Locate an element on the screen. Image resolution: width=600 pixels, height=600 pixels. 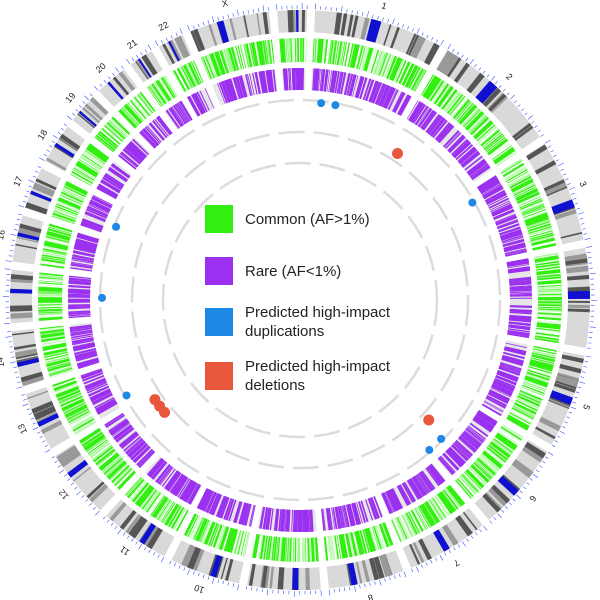
deletion-marker is located at coordinates (397, 153).